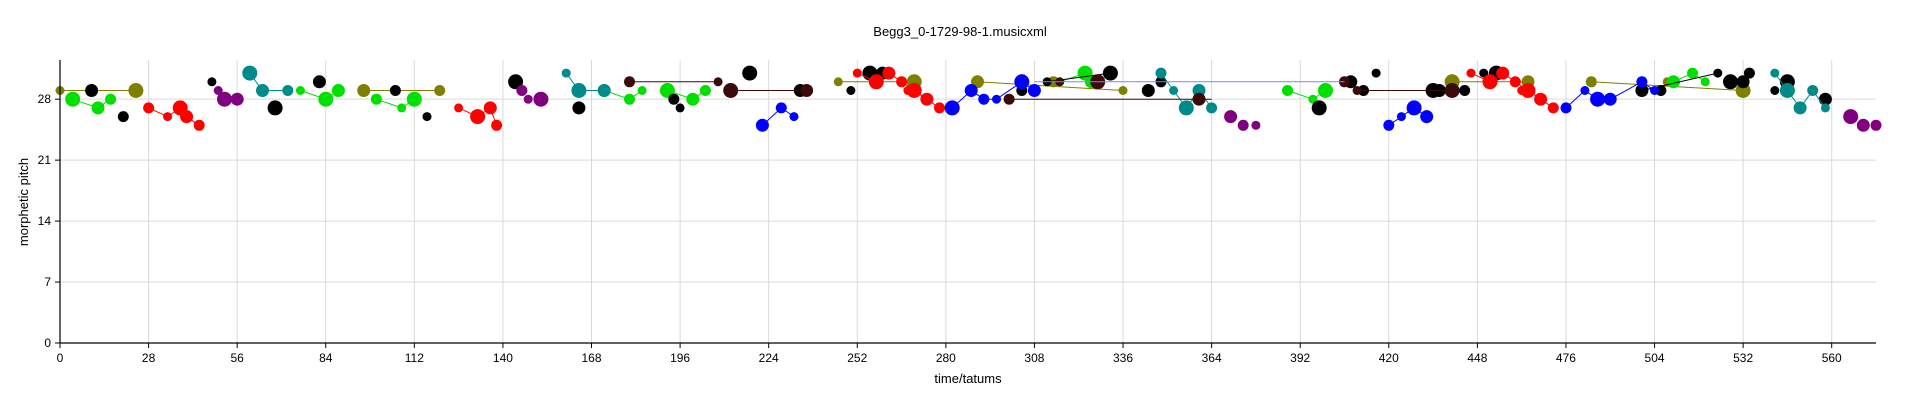 This screenshot has height=401, width=1920. What do you see at coordinates (237, 358) in the screenshot?
I see `x-tick-label: 56` at bounding box center [237, 358].